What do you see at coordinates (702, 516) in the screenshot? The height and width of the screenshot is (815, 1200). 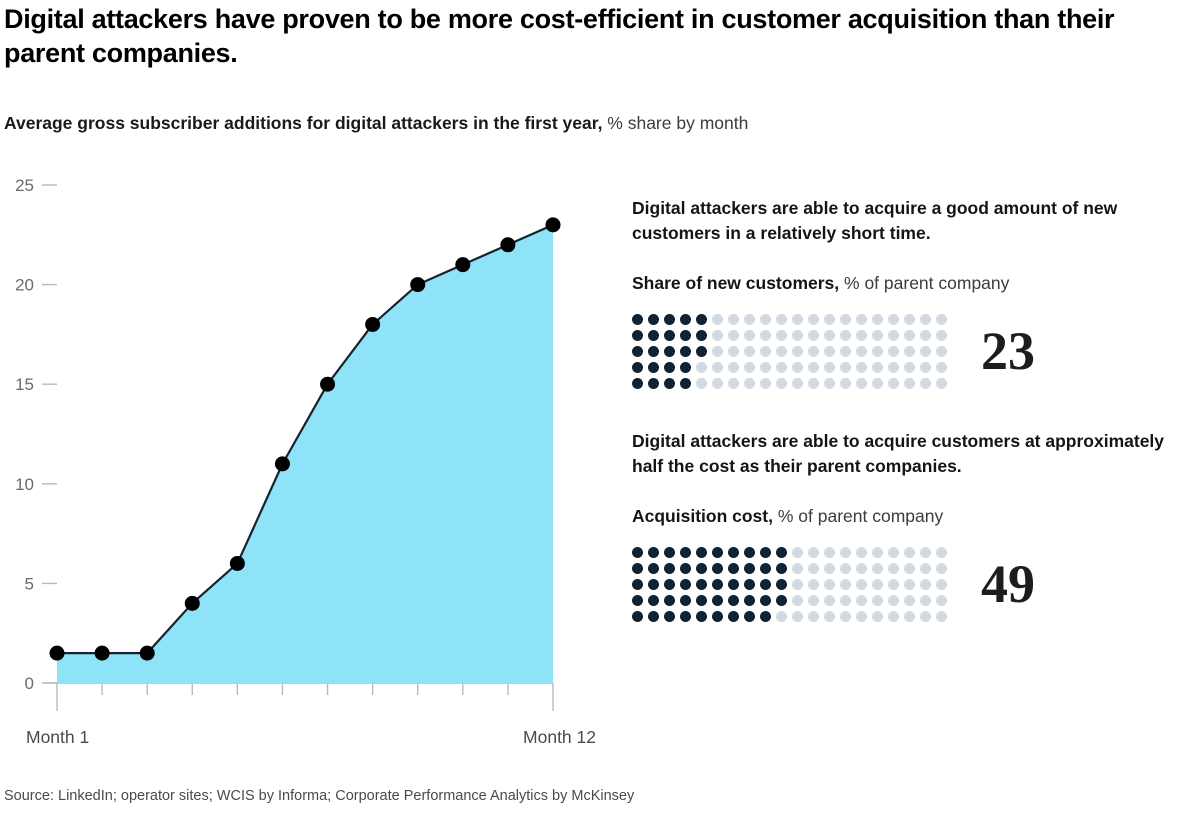 I see `metric-label-cost-bold: Acquisition cost,` at bounding box center [702, 516].